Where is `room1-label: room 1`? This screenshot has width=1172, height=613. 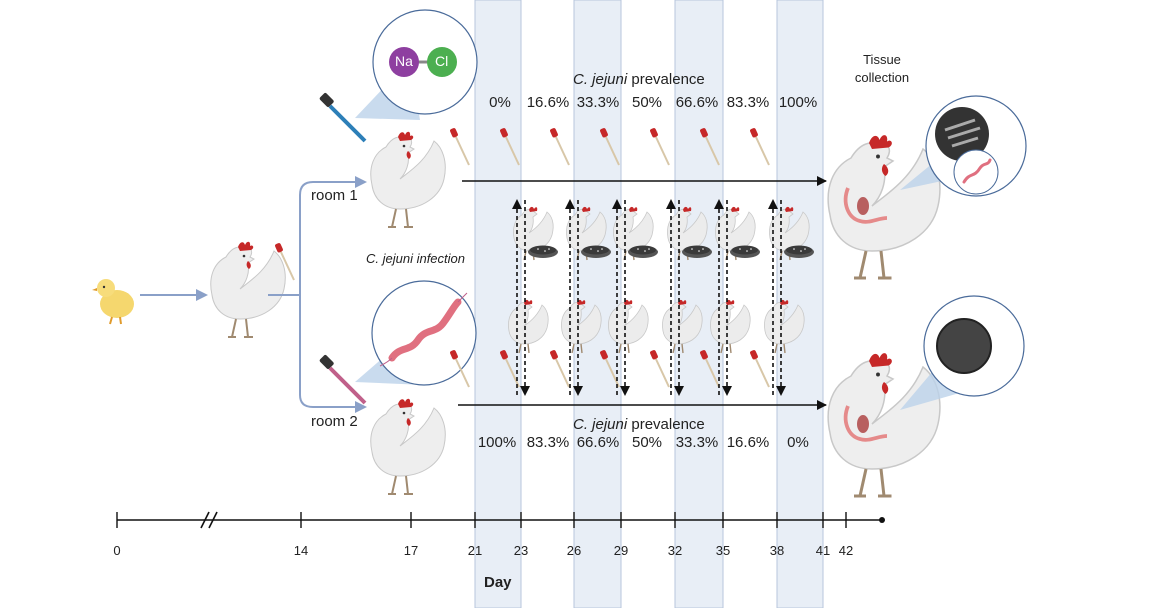
room1-label: room 1 is located at coordinates (334, 195).